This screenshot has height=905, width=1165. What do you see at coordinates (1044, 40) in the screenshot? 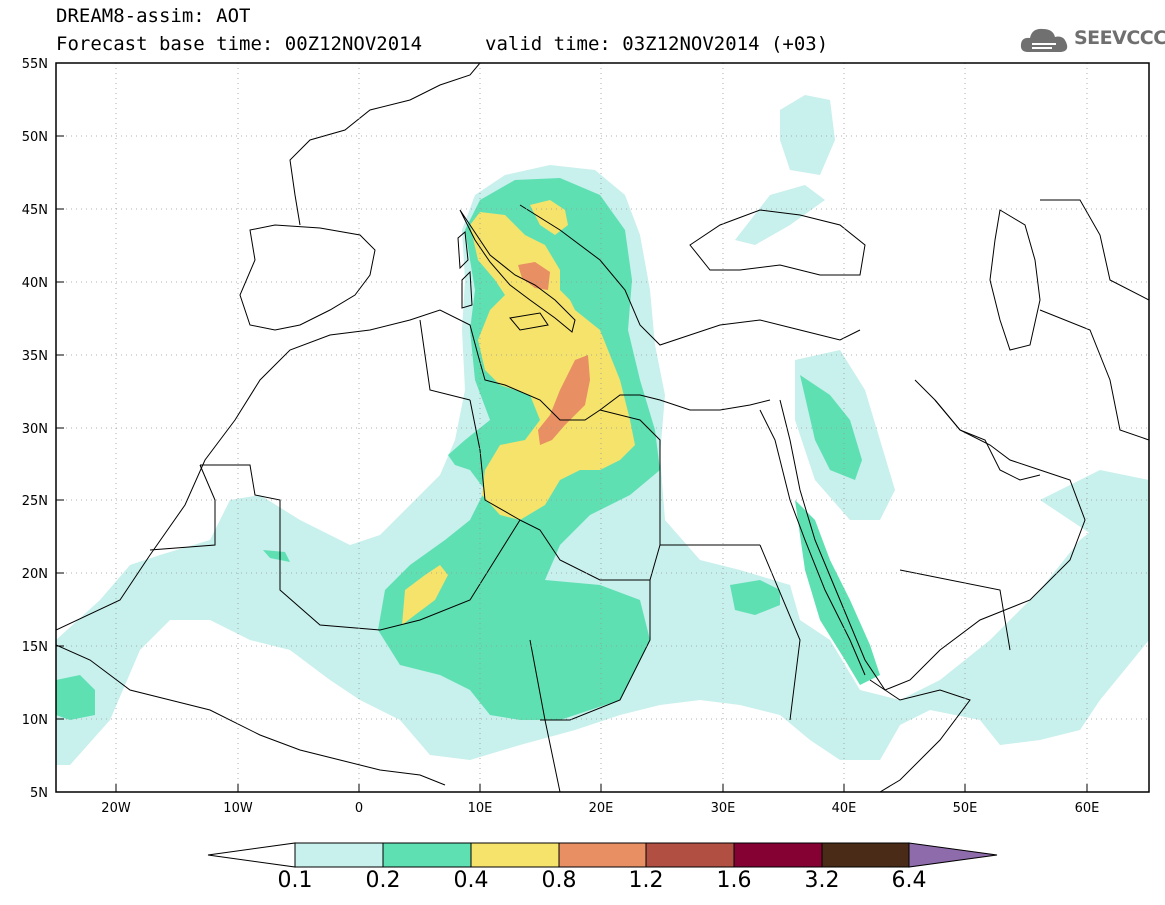
I see `cloud-icon` at bounding box center [1044, 40].